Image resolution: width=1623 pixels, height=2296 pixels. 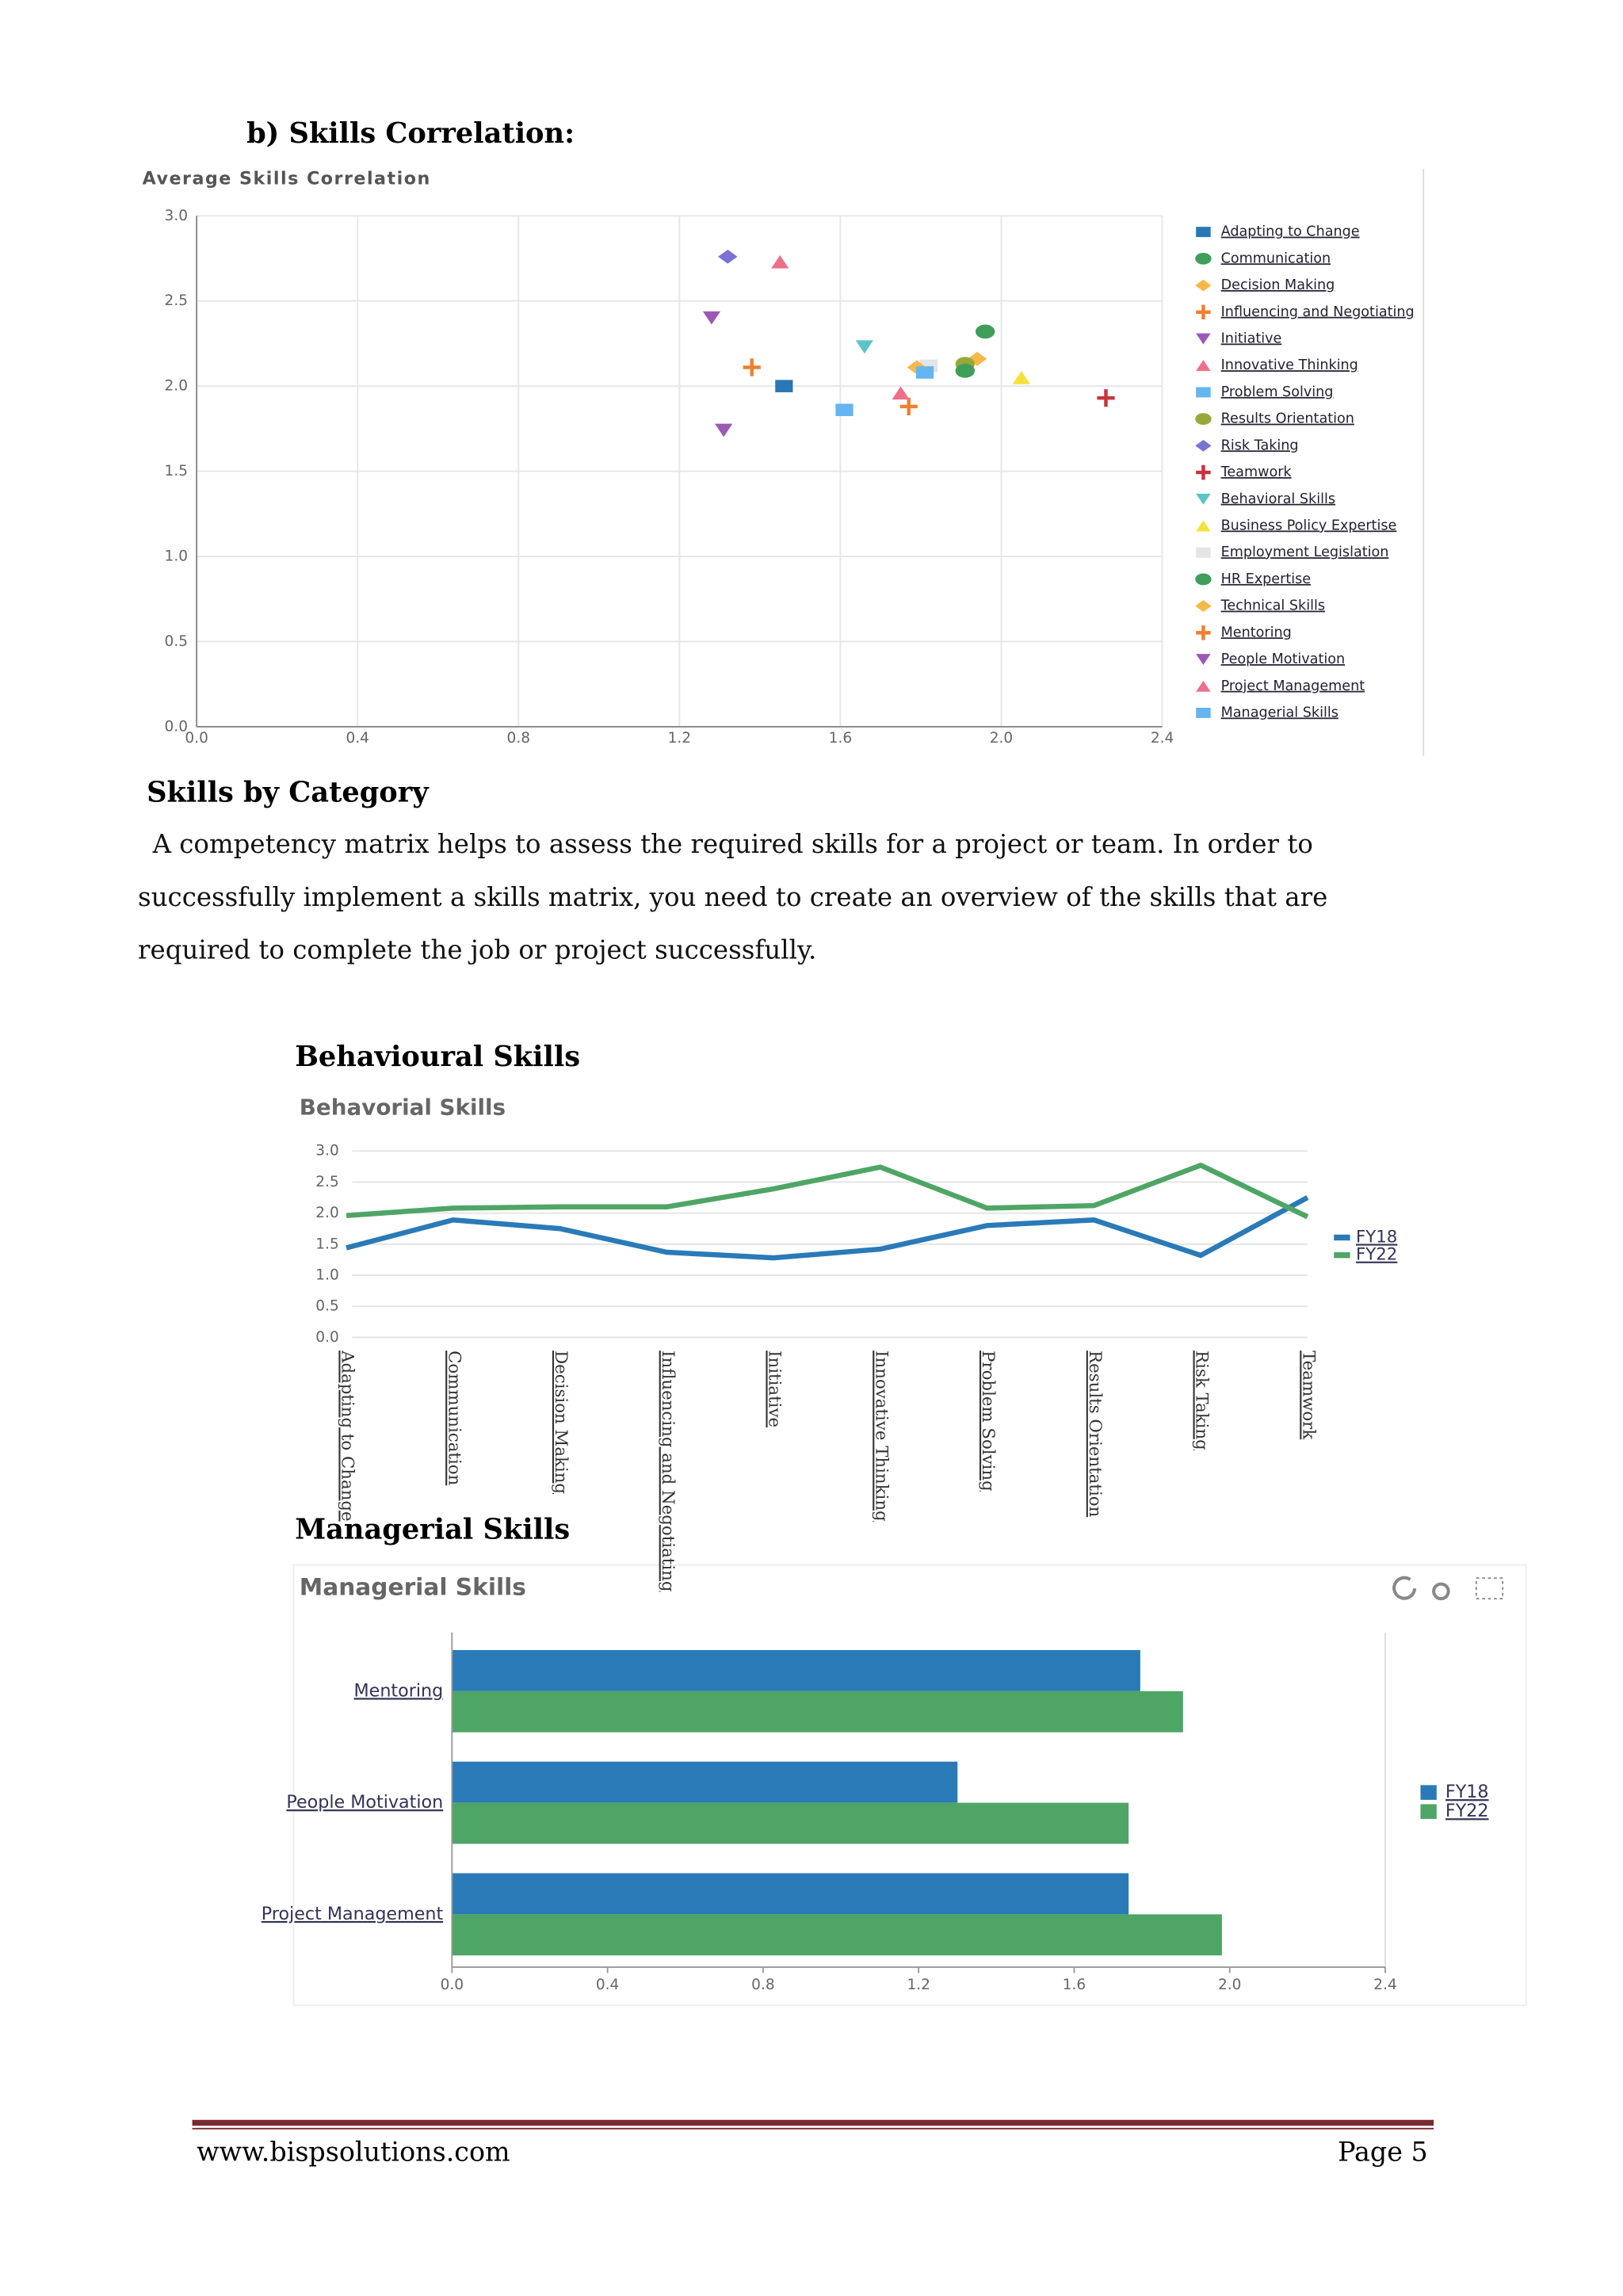 I want to click on legend-label: People Motivation, so click(x=1283, y=659).